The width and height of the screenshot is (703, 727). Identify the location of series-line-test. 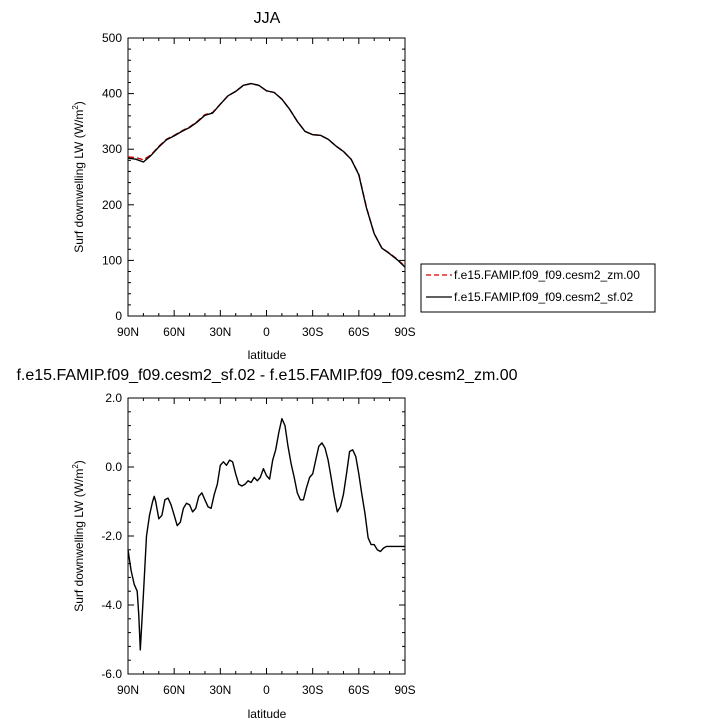
(266, 175).